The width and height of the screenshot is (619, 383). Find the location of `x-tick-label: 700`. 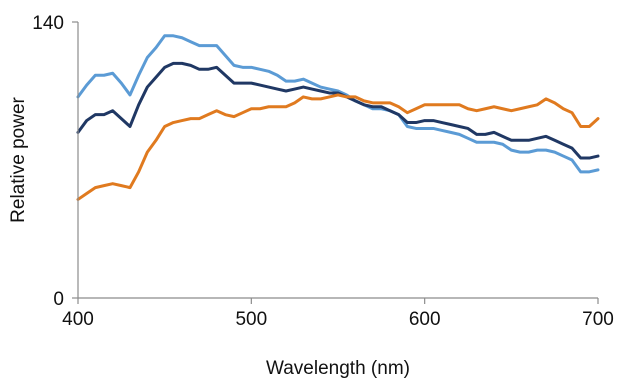

x-tick-label: 700 is located at coordinates (598, 319).